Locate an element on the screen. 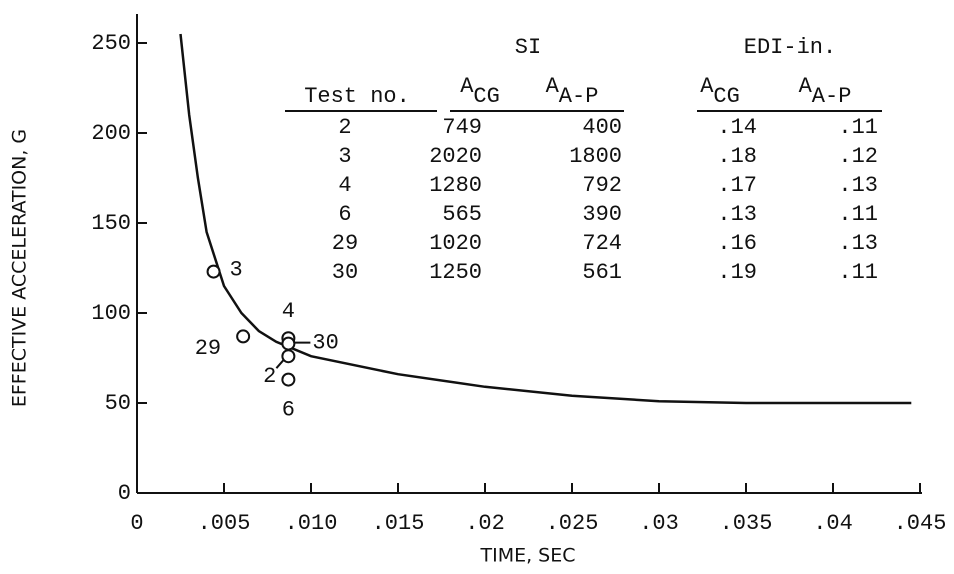  group-header: SI is located at coordinates (528, 47).